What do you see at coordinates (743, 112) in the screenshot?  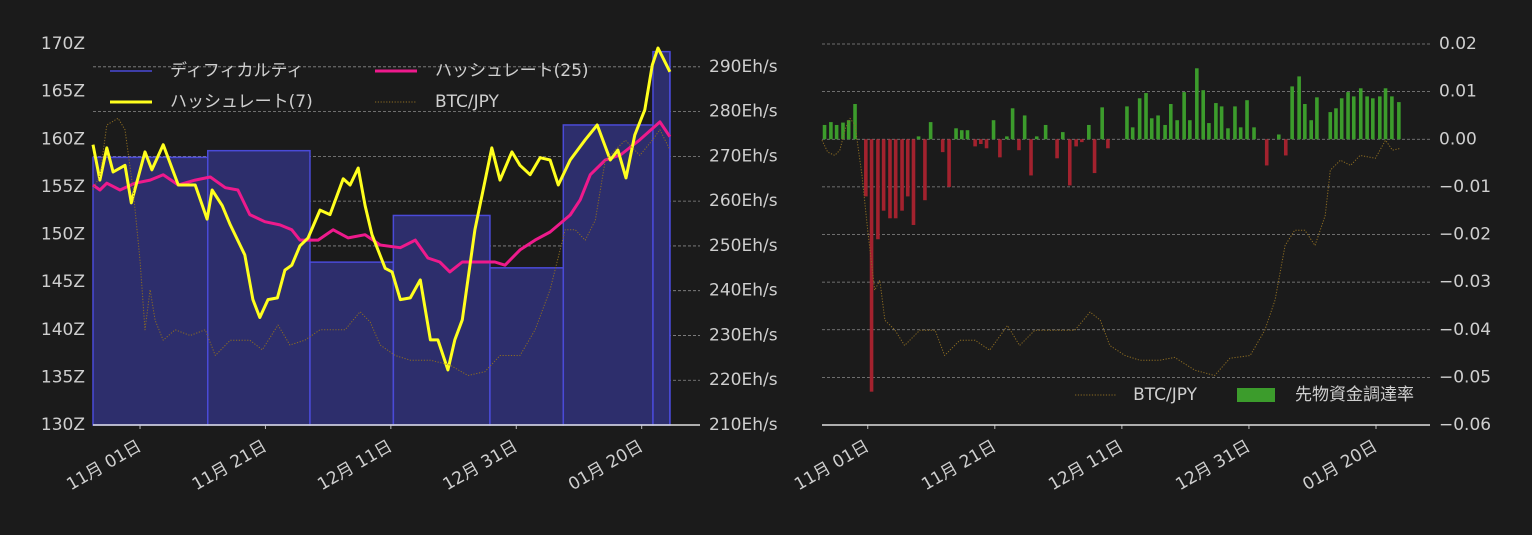 I see `y2-tick-label: 280Eh/s` at bounding box center [743, 112].